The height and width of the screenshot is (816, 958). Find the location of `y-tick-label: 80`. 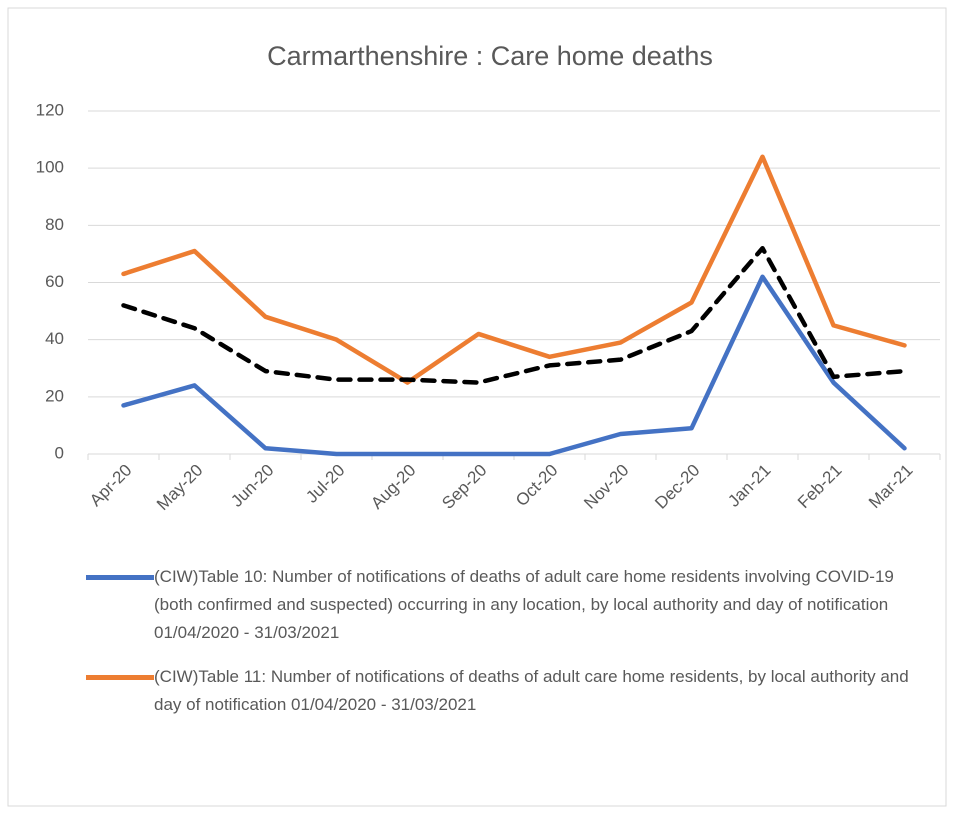

y-tick-label: 80 is located at coordinates (54, 224).